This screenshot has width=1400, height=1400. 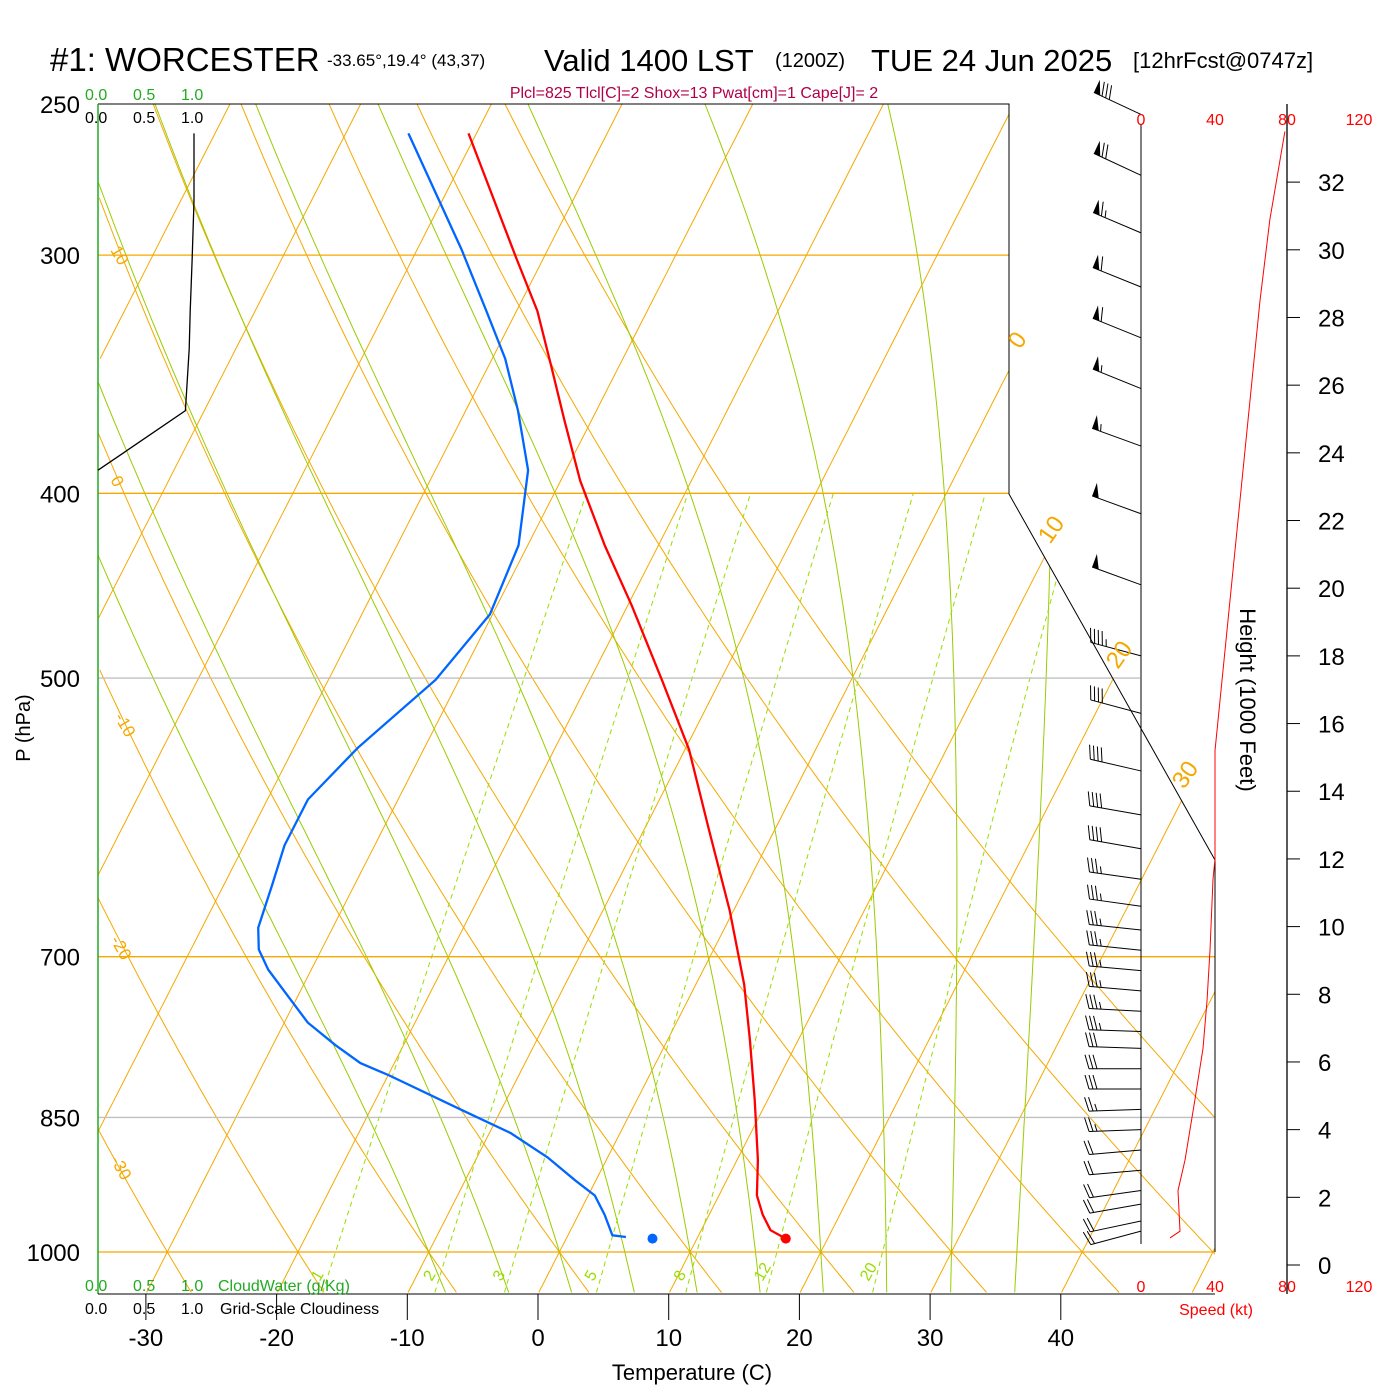 I want to click on pressure-tick-label: 400, so click(x=60, y=494).